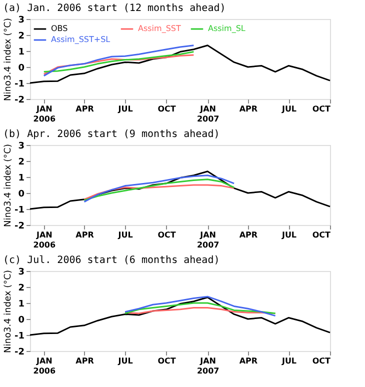 This screenshot has height=387, width=365. What do you see at coordinates (227, 28) in the screenshot?
I see `legend-label: Assim_SL` at bounding box center [227, 28].